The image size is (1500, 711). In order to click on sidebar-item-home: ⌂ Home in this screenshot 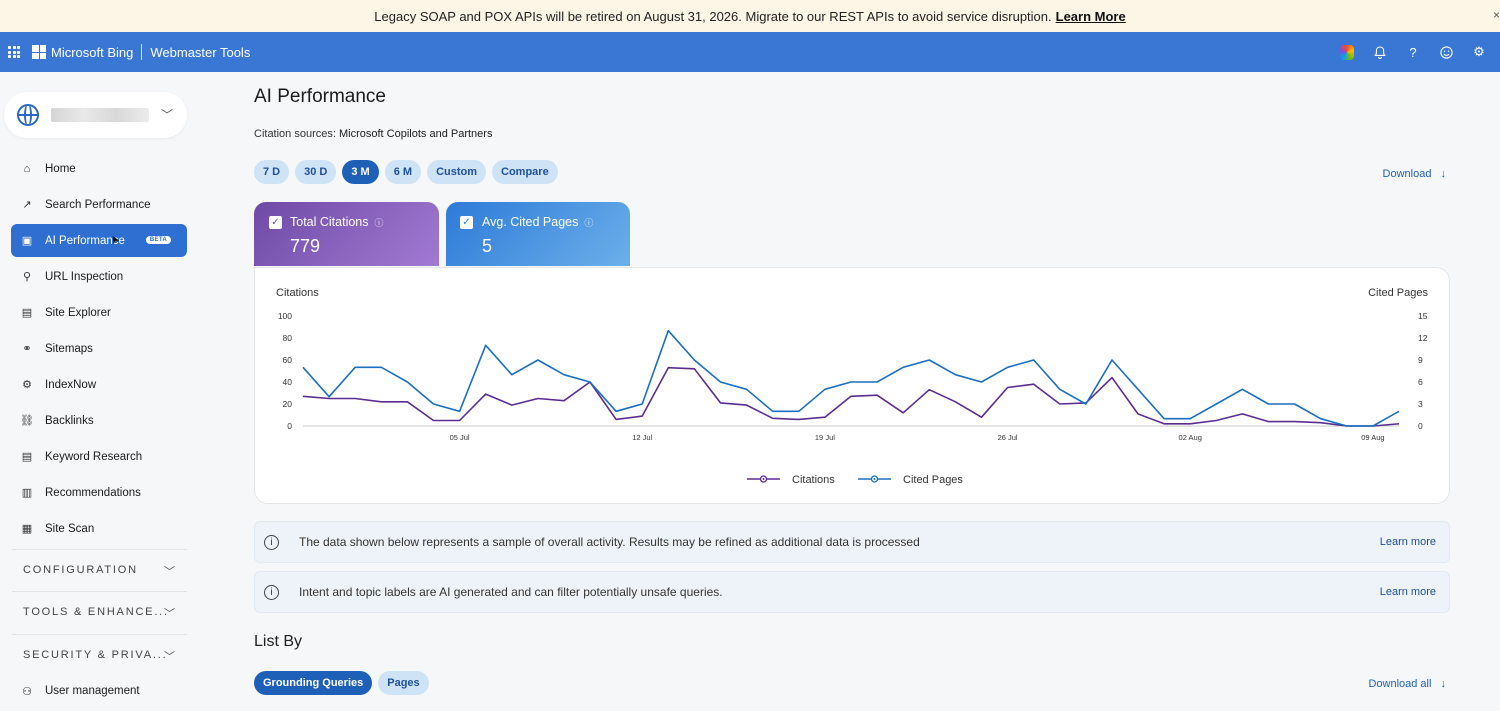, I will do `click(99, 168)`.